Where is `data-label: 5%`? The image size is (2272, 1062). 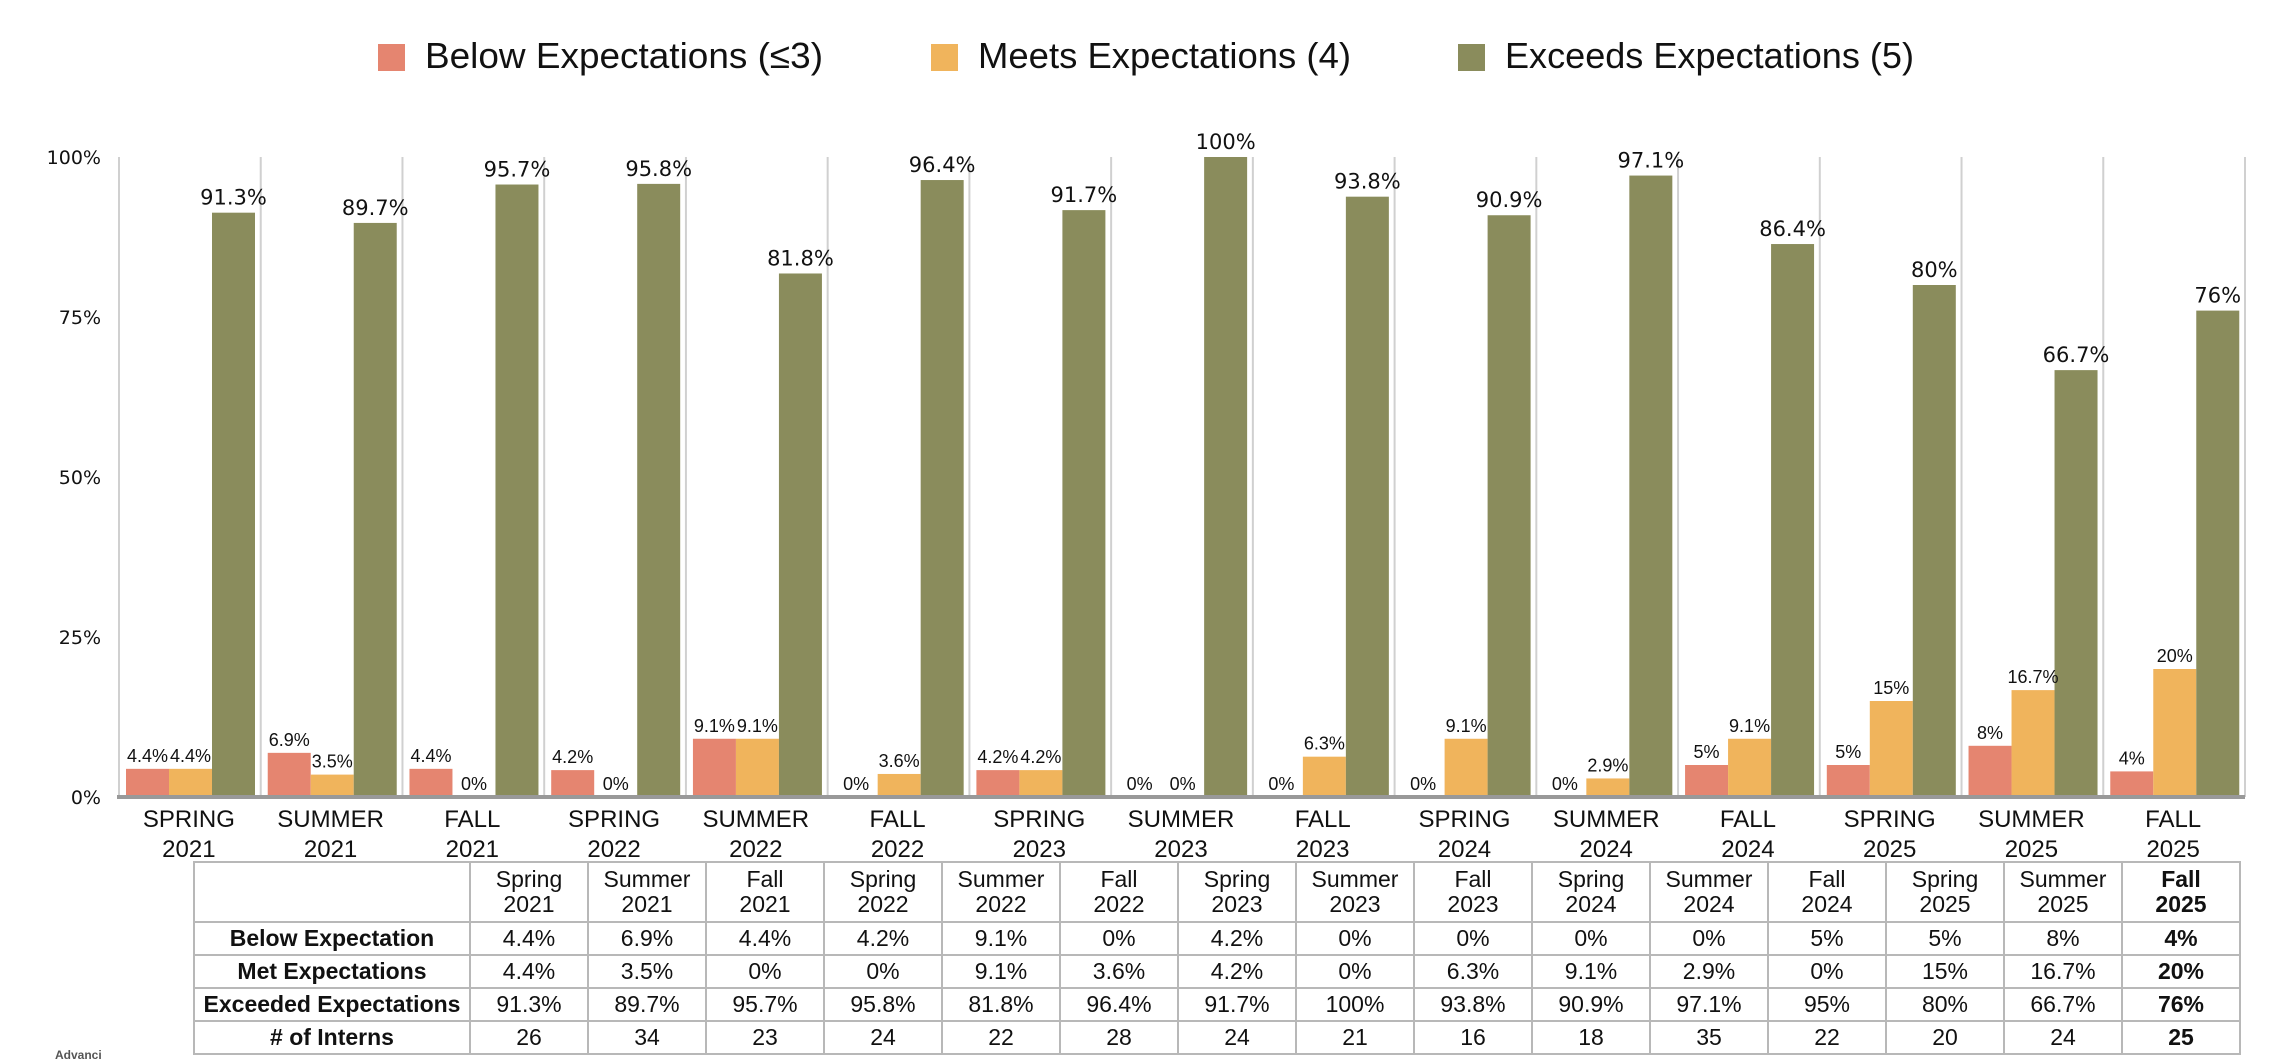
data-label: 5% is located at coordinates (1848, 752).